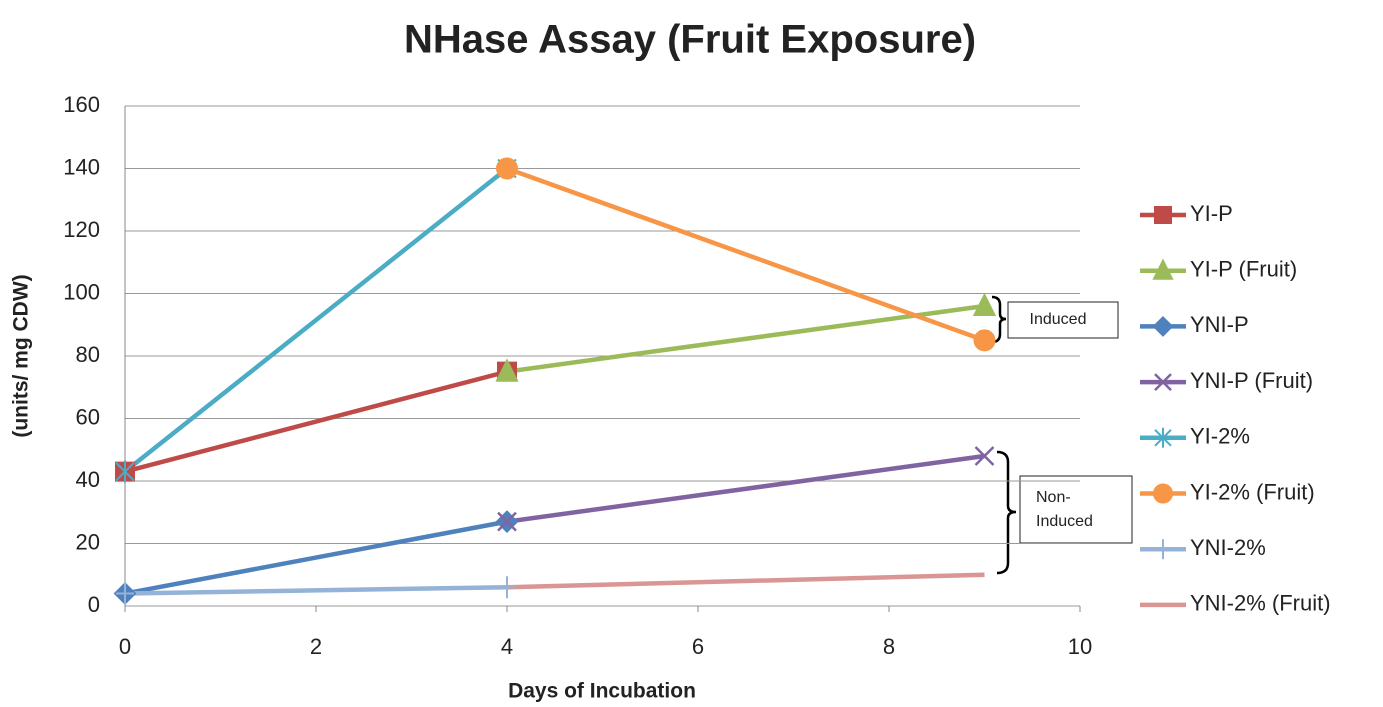 Image resolution: width=1383 pixels, height=707 pixels. I want to click on y-tick-label: 20, so click(88, 541).